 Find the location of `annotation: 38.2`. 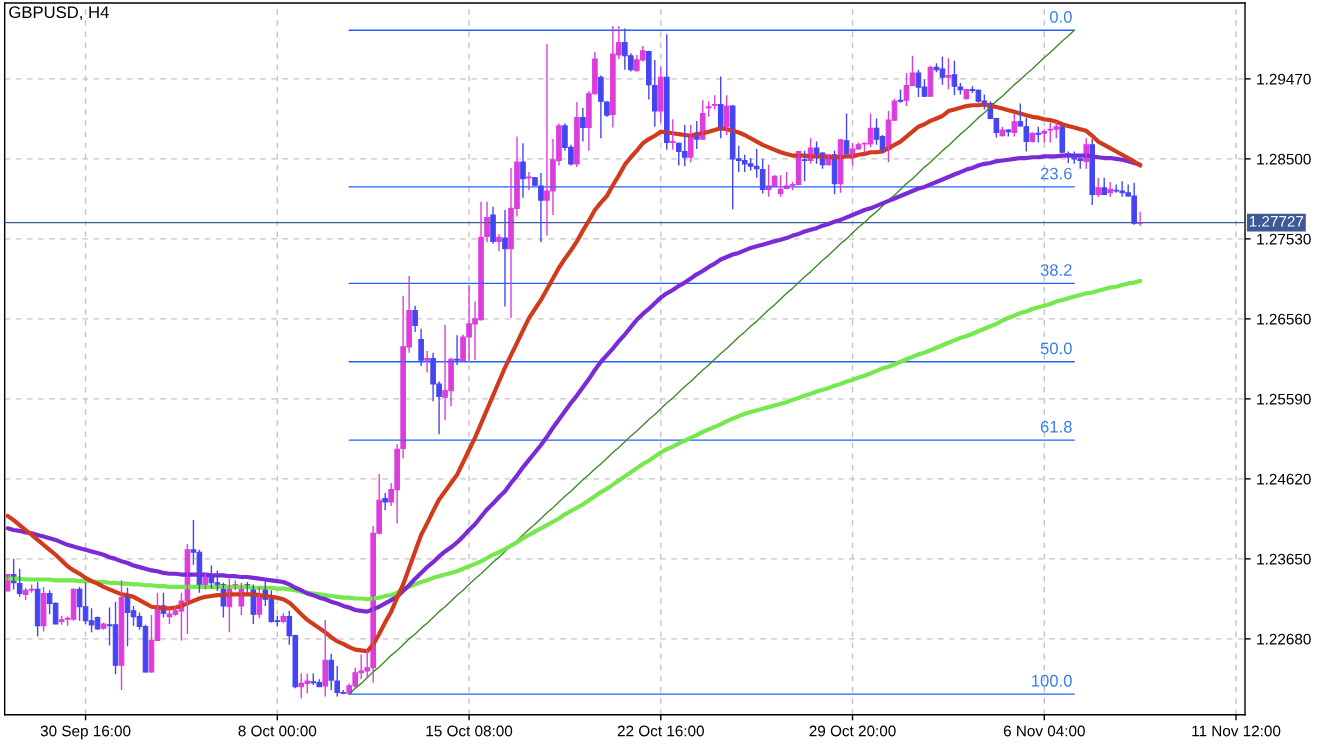

annotation: 38.2 is located at coordinates (1056, 270).